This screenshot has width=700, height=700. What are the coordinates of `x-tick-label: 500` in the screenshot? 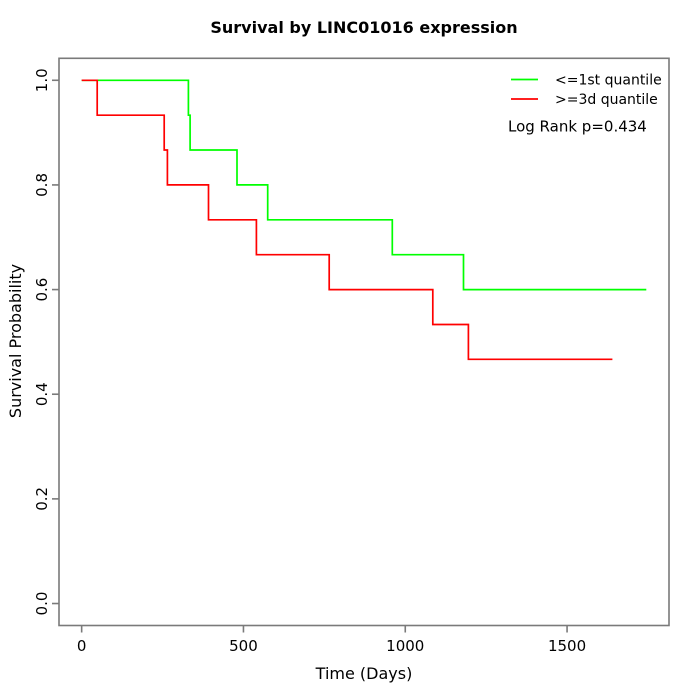 It's located at (243, 646).